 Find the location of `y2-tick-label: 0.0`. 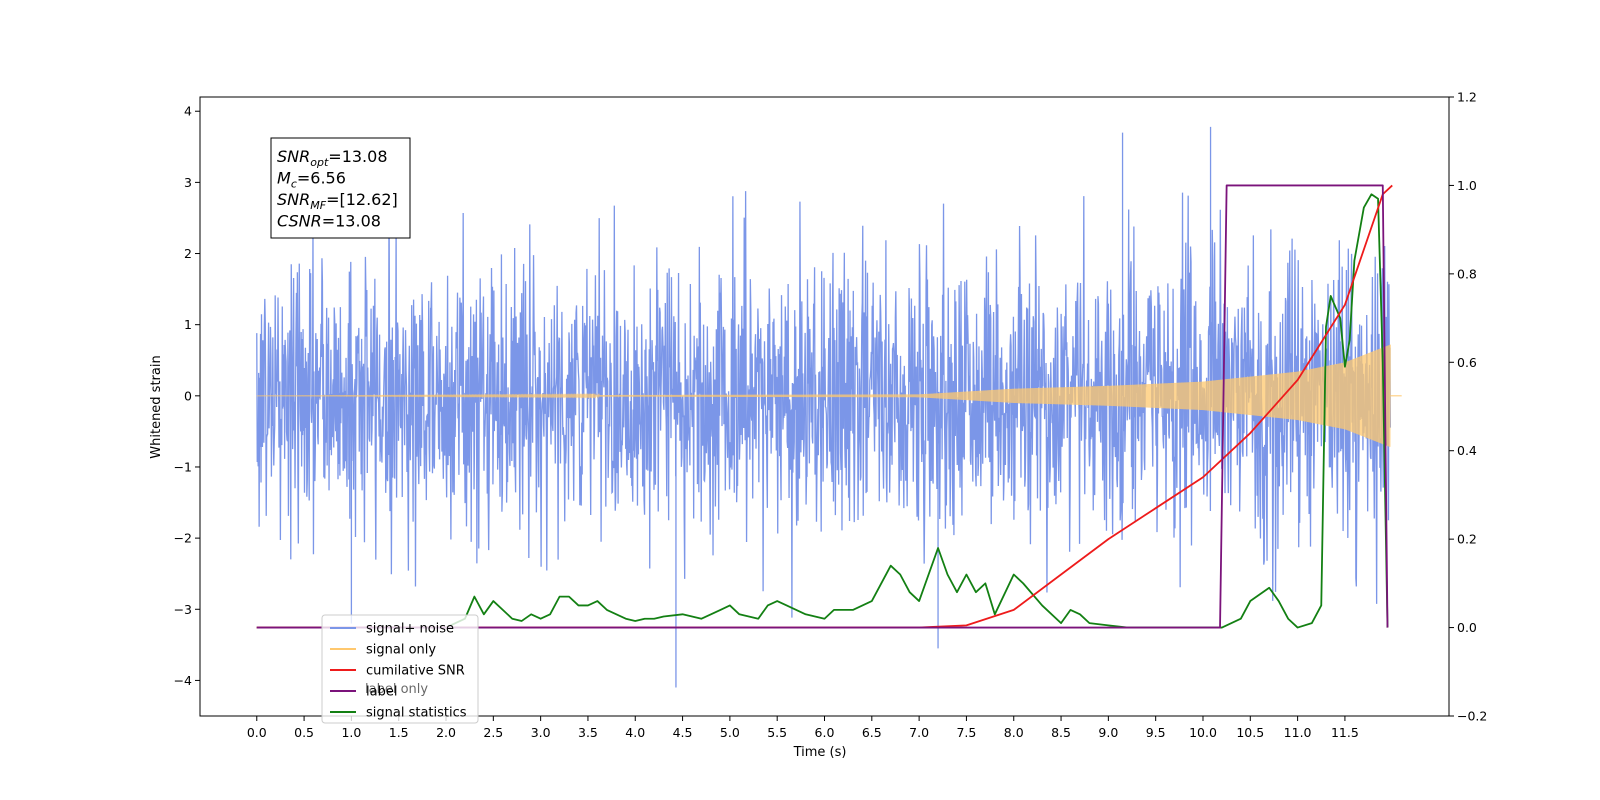

y2-tick-label: 0.0 is located at coordinates (1467, 627).